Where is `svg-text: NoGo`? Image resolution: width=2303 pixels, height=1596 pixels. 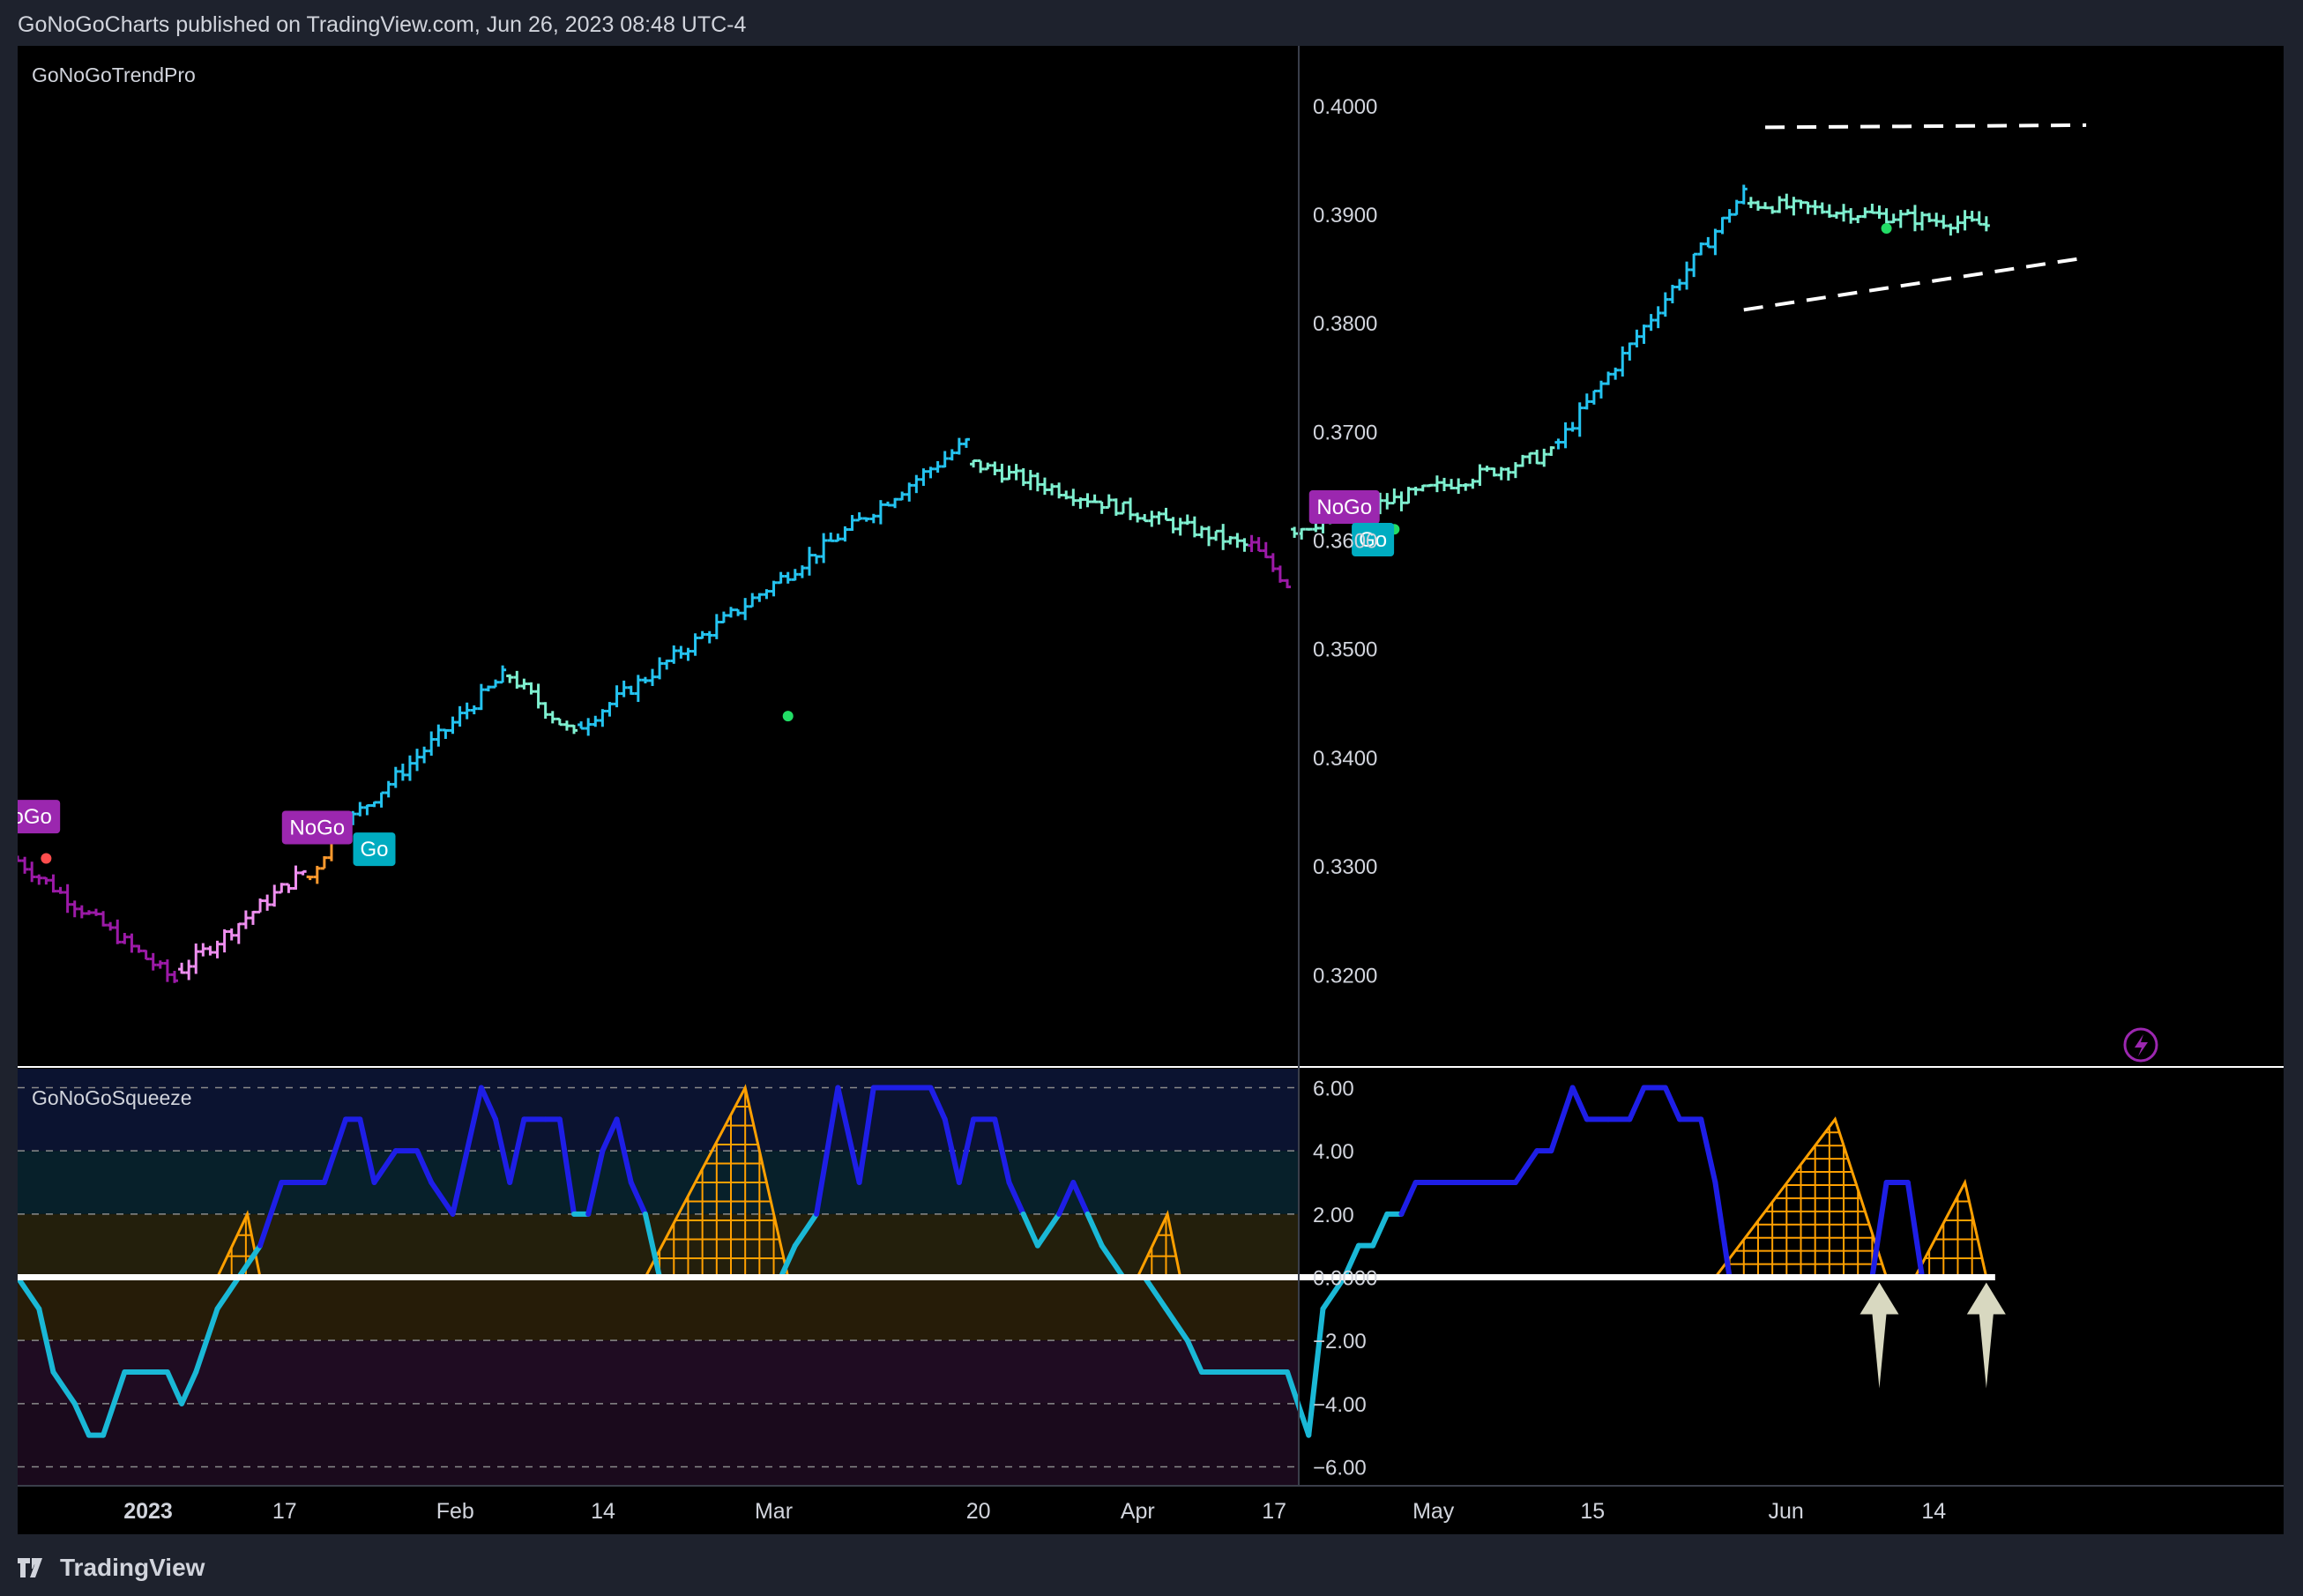
svg-text: NoGo is located at coordinates (317, 827).